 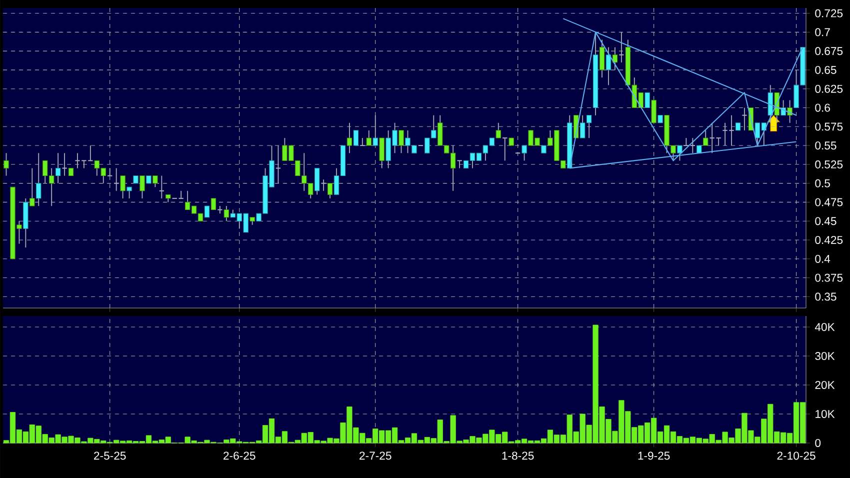 What do you see at coordinates (829, 126) in the screenshot?
I see `y-tick-label: 0.575` at bounding box center [829, 126].